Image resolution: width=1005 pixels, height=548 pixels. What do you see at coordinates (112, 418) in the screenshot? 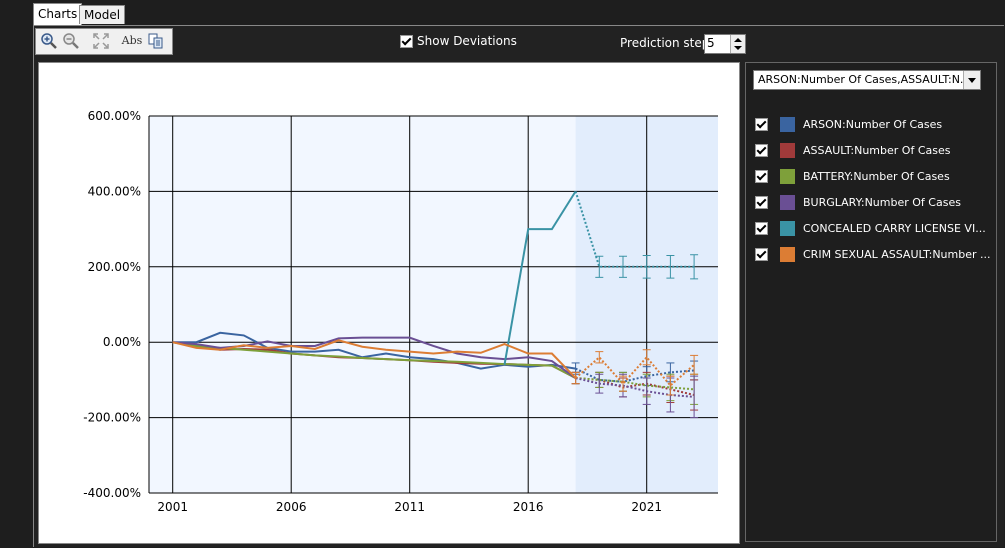
I see `y-tick-label: -200.00%` at bounding box center [112, 418].